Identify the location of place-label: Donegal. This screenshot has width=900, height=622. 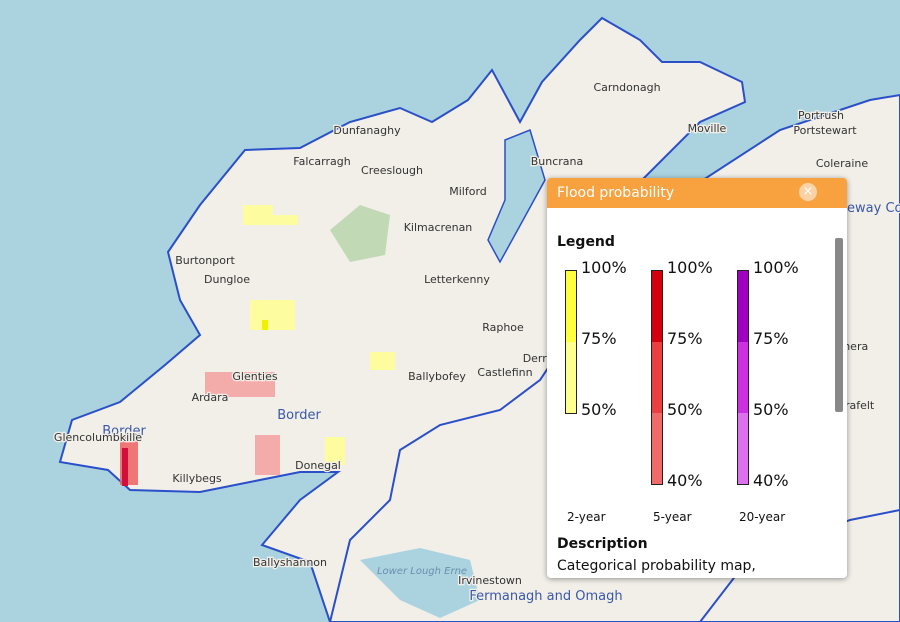
(318, 465).